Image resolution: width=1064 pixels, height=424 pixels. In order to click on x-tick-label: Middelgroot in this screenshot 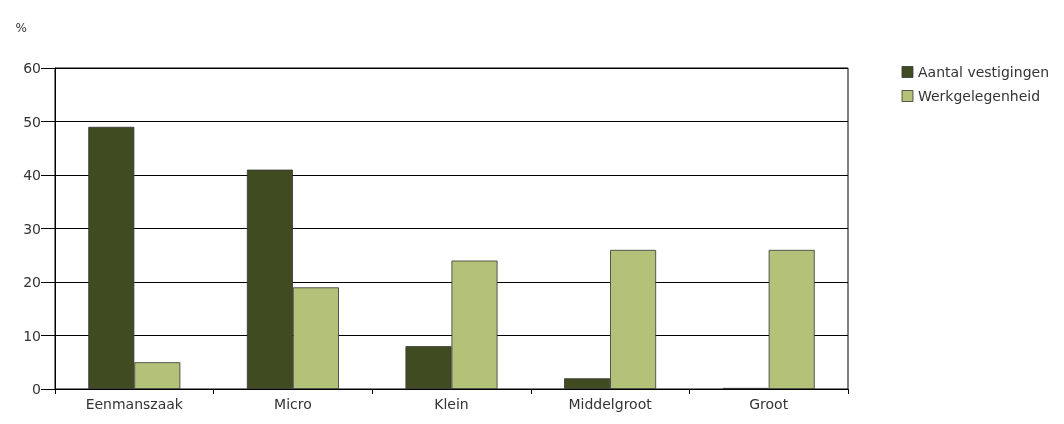, I will do `click(610, 404)`.